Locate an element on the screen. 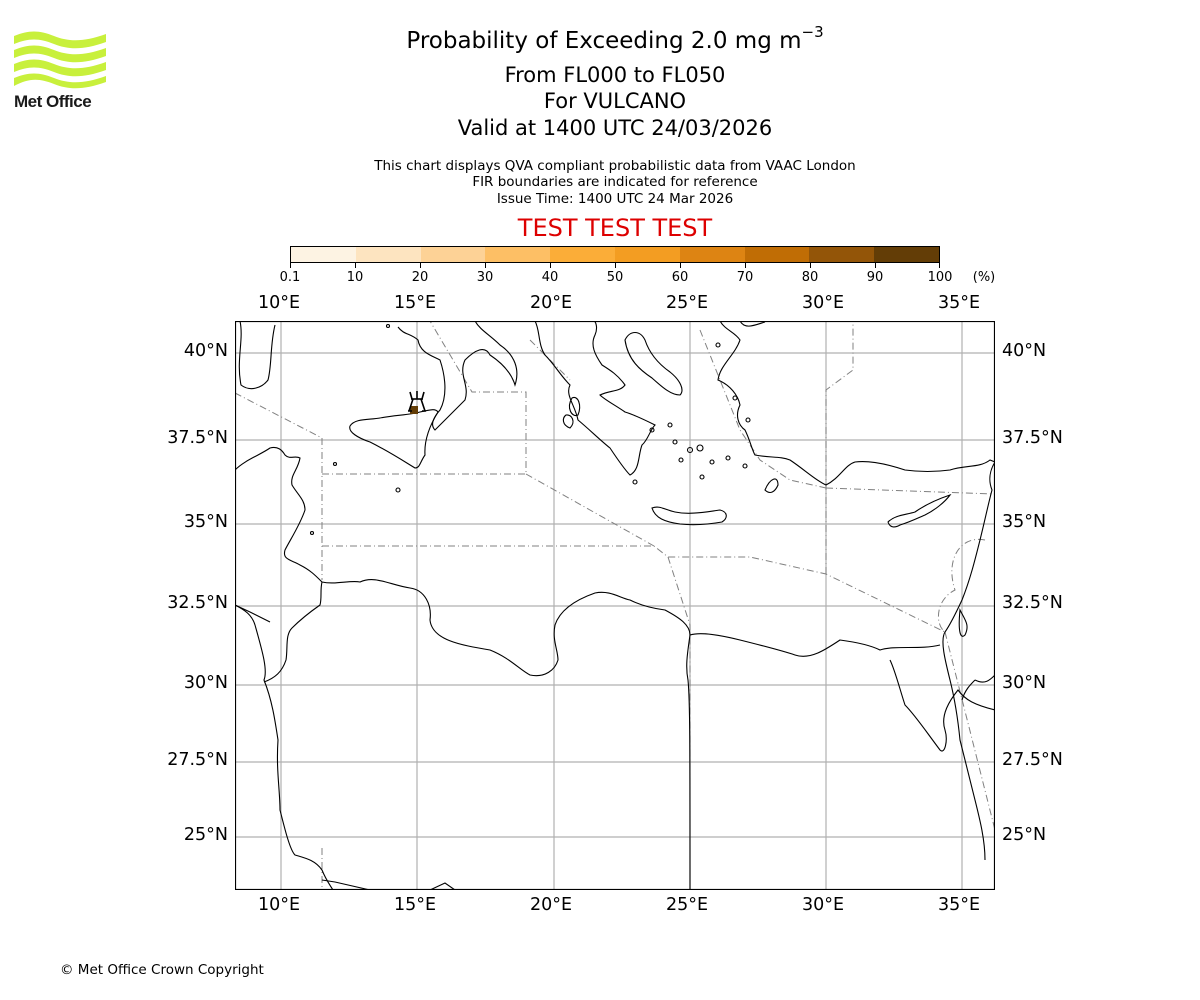 The image size is (1200, 1000). lon-label-top: 25°E is located at coordinates (687, 303).